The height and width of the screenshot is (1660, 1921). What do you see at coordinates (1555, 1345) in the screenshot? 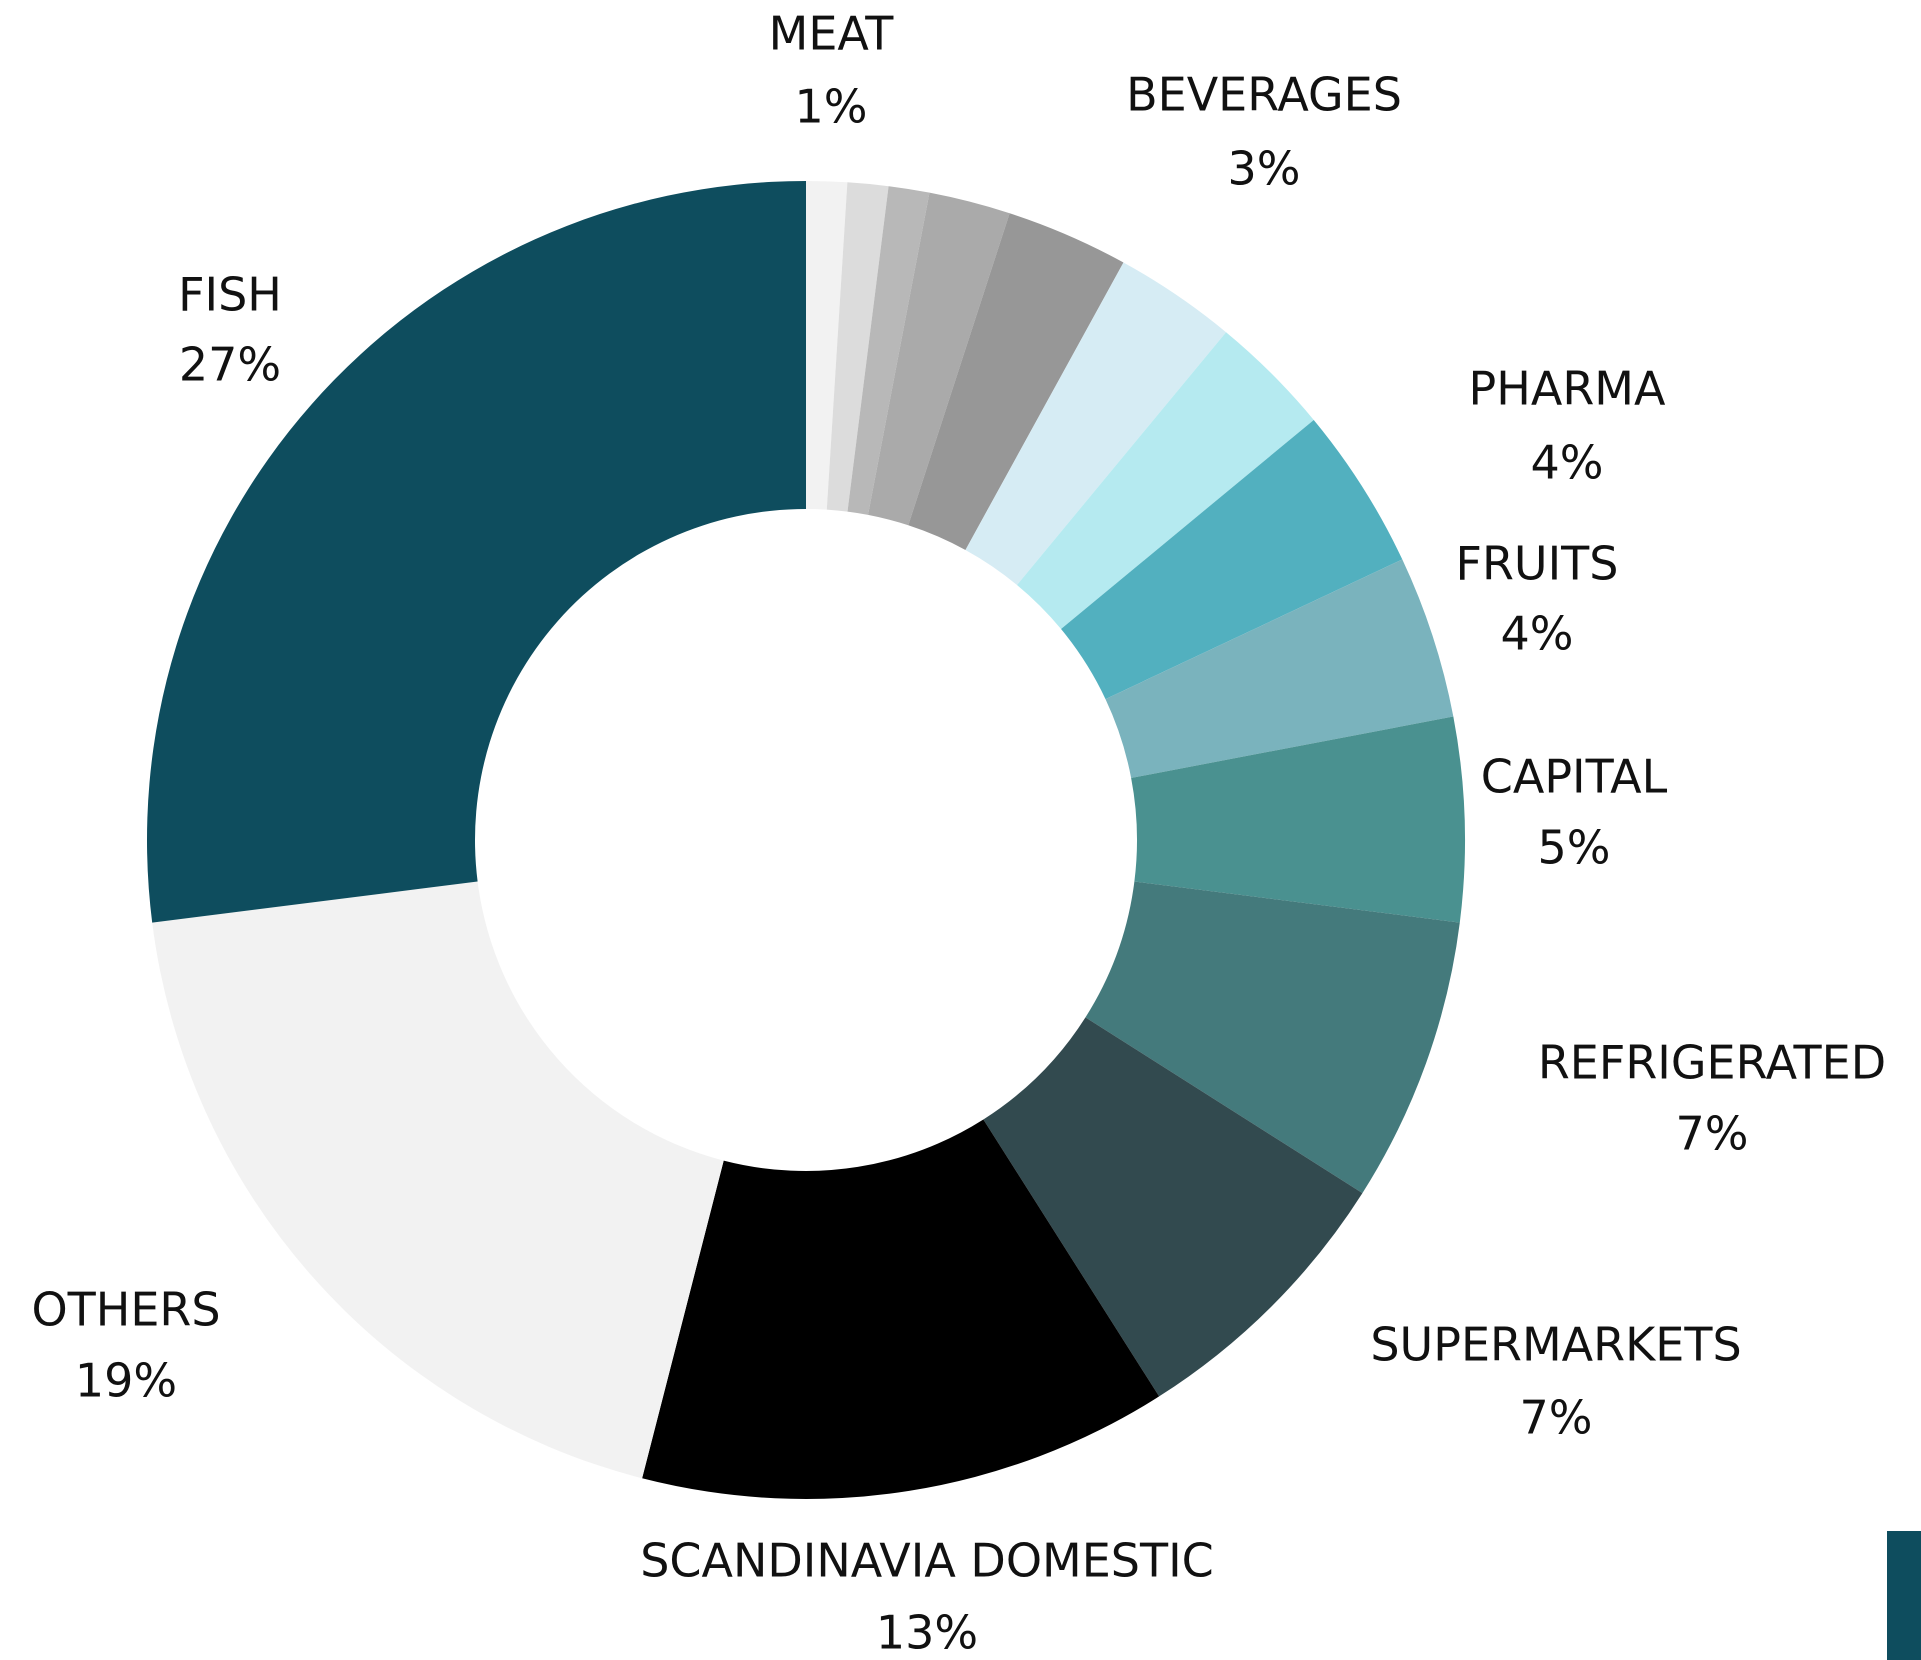
I see `slice-label: SUPERMARKETS` at bounding box center [1555, 1345].